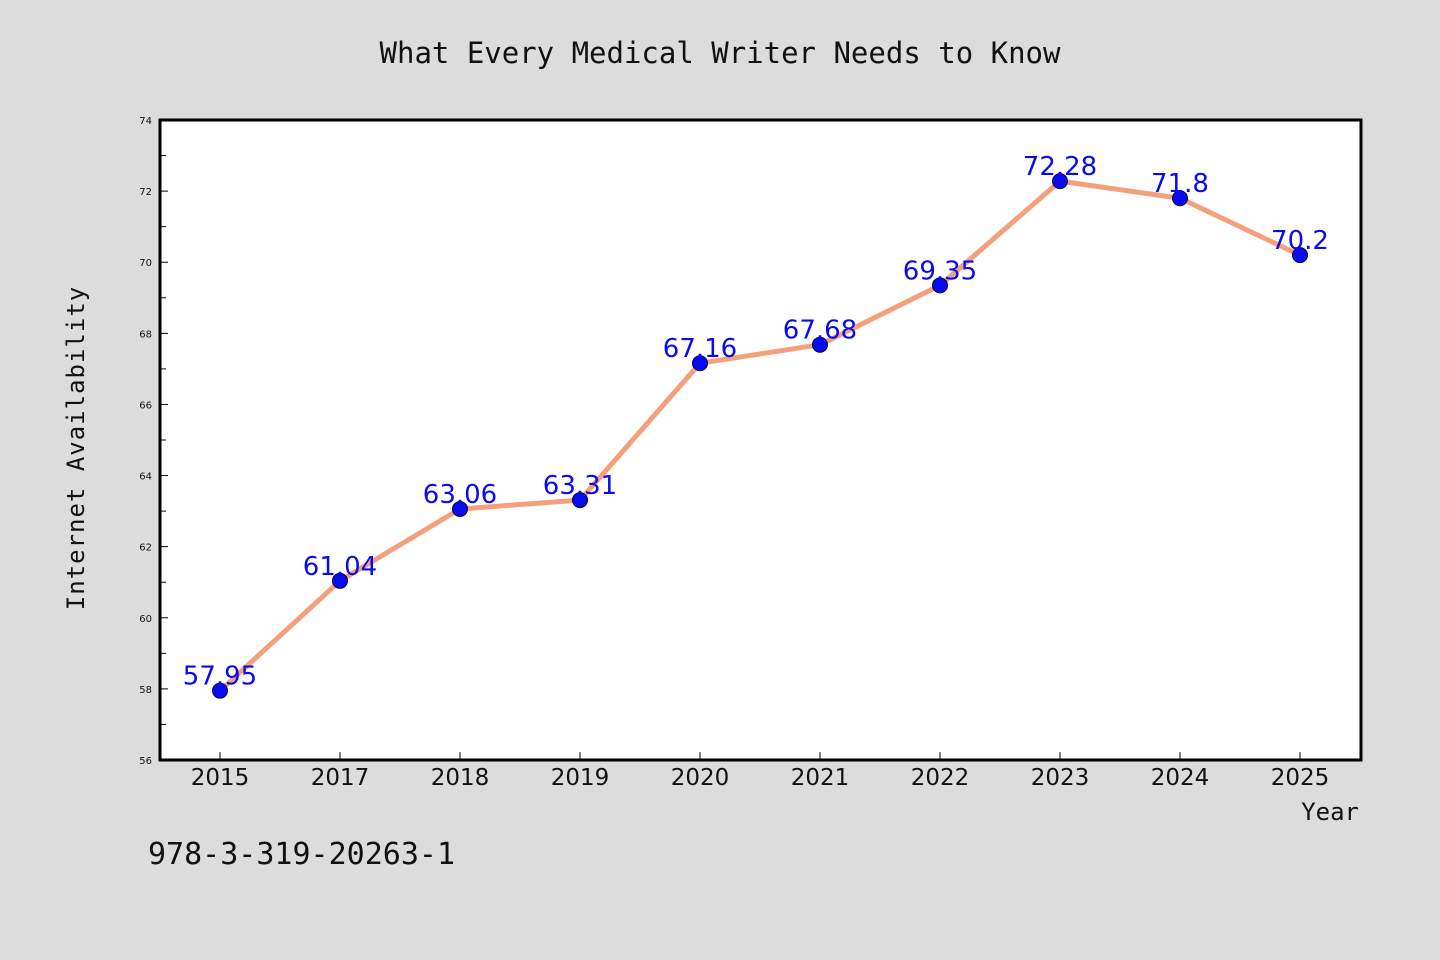 The width and height of the screenshot is (1440, 960). I want to click on x-tick-label: 2023, so click(1060, 778).